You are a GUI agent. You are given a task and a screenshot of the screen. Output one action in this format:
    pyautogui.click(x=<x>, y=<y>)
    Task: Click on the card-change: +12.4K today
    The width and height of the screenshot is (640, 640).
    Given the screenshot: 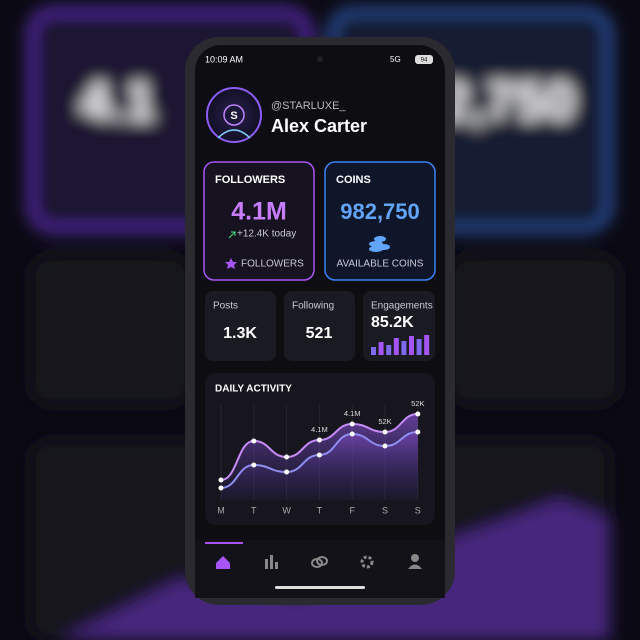 What is the action you would take?
    pyautogui.click(x=266, y=234)
    